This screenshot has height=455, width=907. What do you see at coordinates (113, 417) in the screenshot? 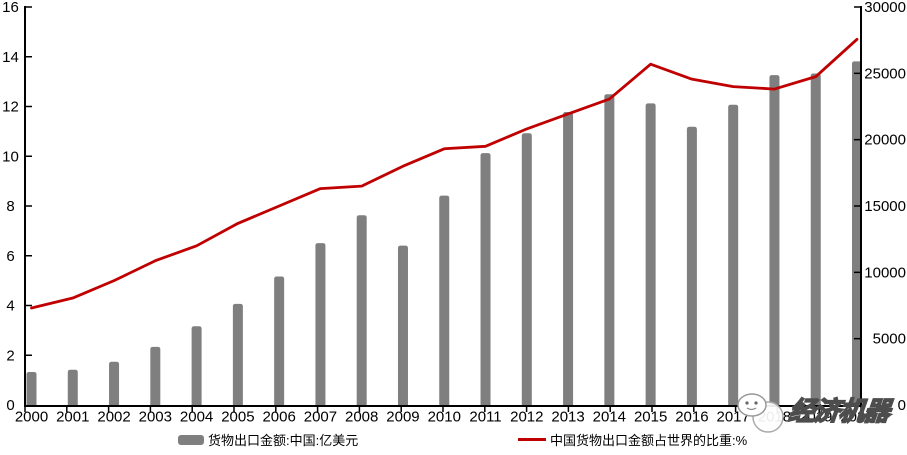
I see `x-axis-year-label: 2002` at bounding box center [113, 417].